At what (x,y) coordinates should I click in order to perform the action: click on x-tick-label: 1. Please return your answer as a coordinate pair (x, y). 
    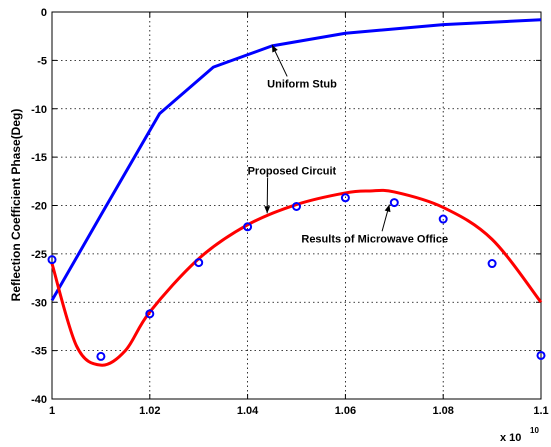
    Looking at the image, I should click on (52, 411).